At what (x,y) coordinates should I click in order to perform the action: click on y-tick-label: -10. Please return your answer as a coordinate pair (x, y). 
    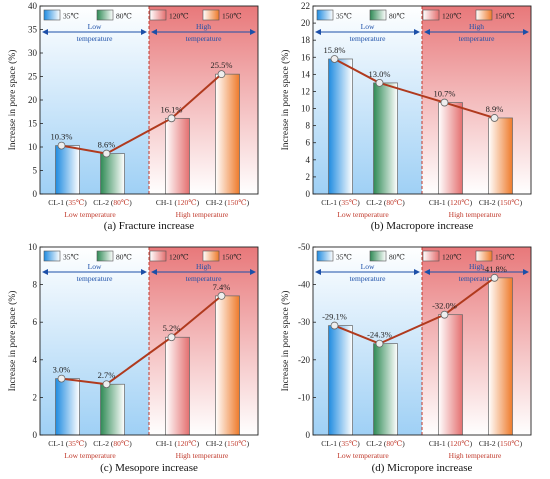
    Looking at the image, I should click on (304, 397).